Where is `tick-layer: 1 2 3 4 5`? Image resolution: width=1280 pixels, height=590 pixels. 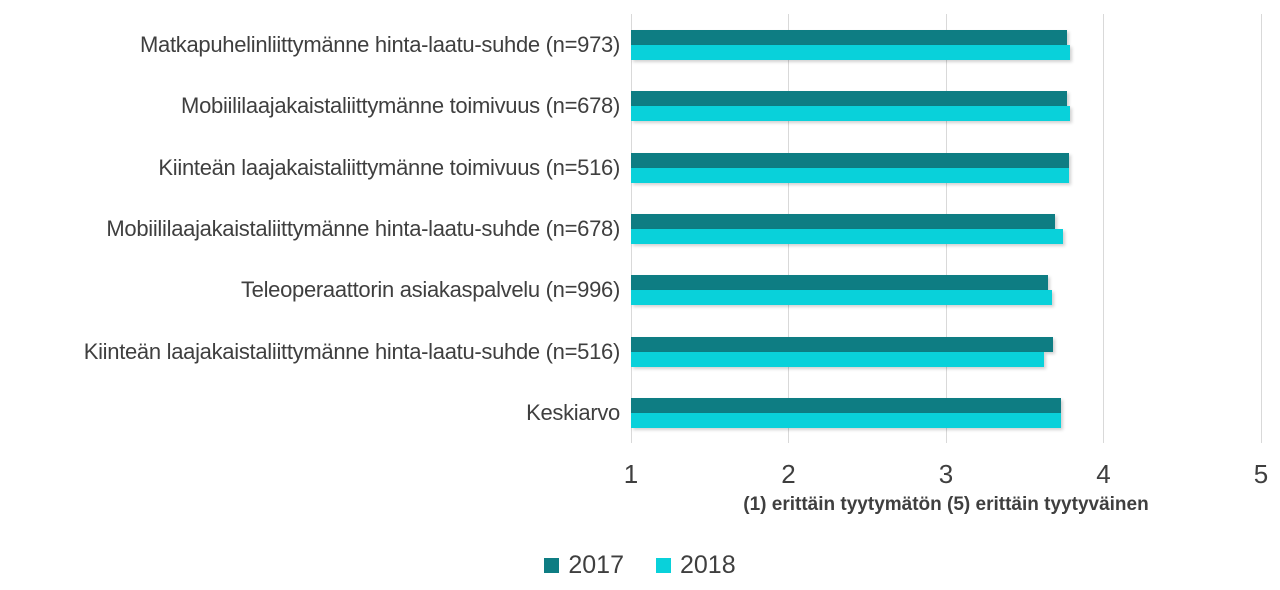 tick-layer: 1 2 3 4 5 is located at coordinates (640, 476).